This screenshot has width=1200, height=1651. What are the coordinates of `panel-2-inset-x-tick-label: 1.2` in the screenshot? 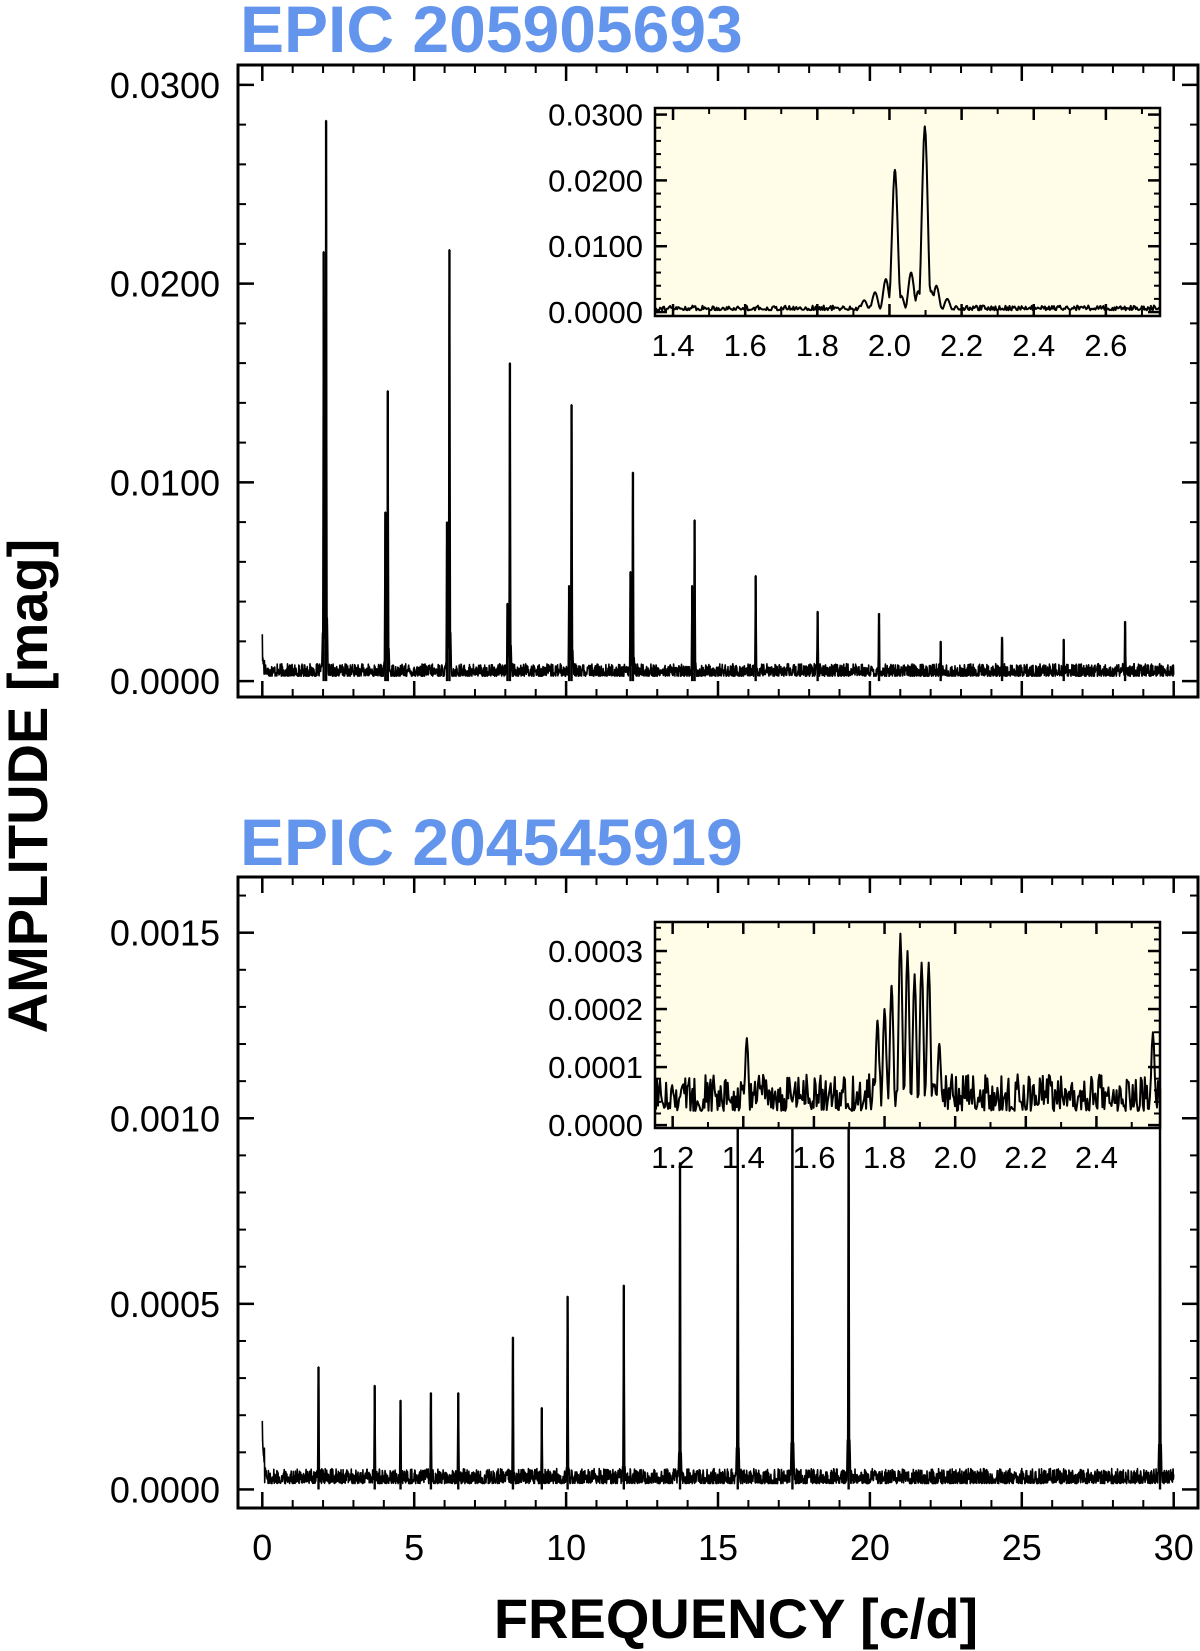 It's located at (672, 1157).